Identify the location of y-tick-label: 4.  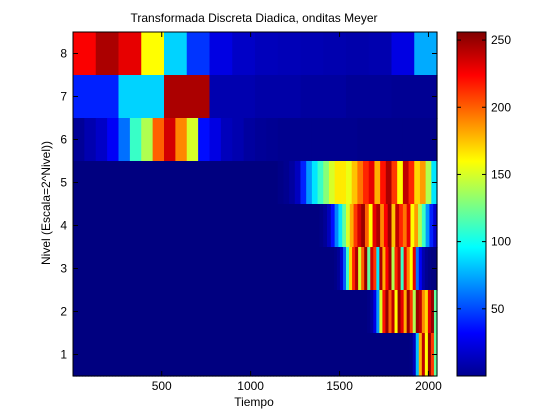
(63, 226).